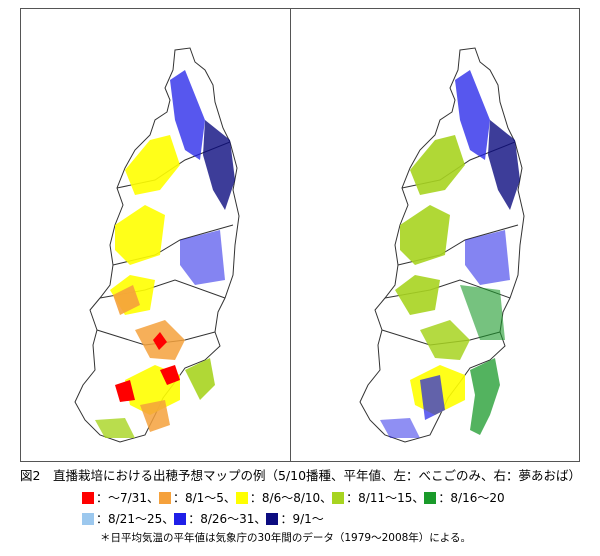 The height and width of the screenshot is (556, 600). Describe the element at coordinates (302, 519) in the screenshot. I see `legend-label: ：9/1～` at that location.